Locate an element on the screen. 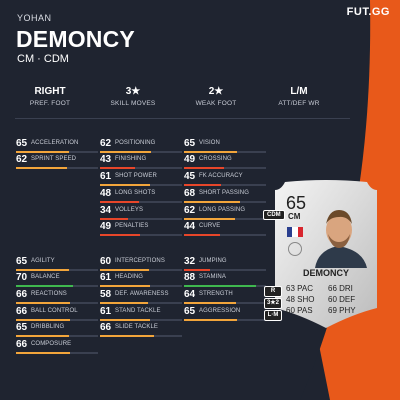 The image size is (400, 400). stat-crossing: 49 CROSSING is located at coordinates (225, 164).